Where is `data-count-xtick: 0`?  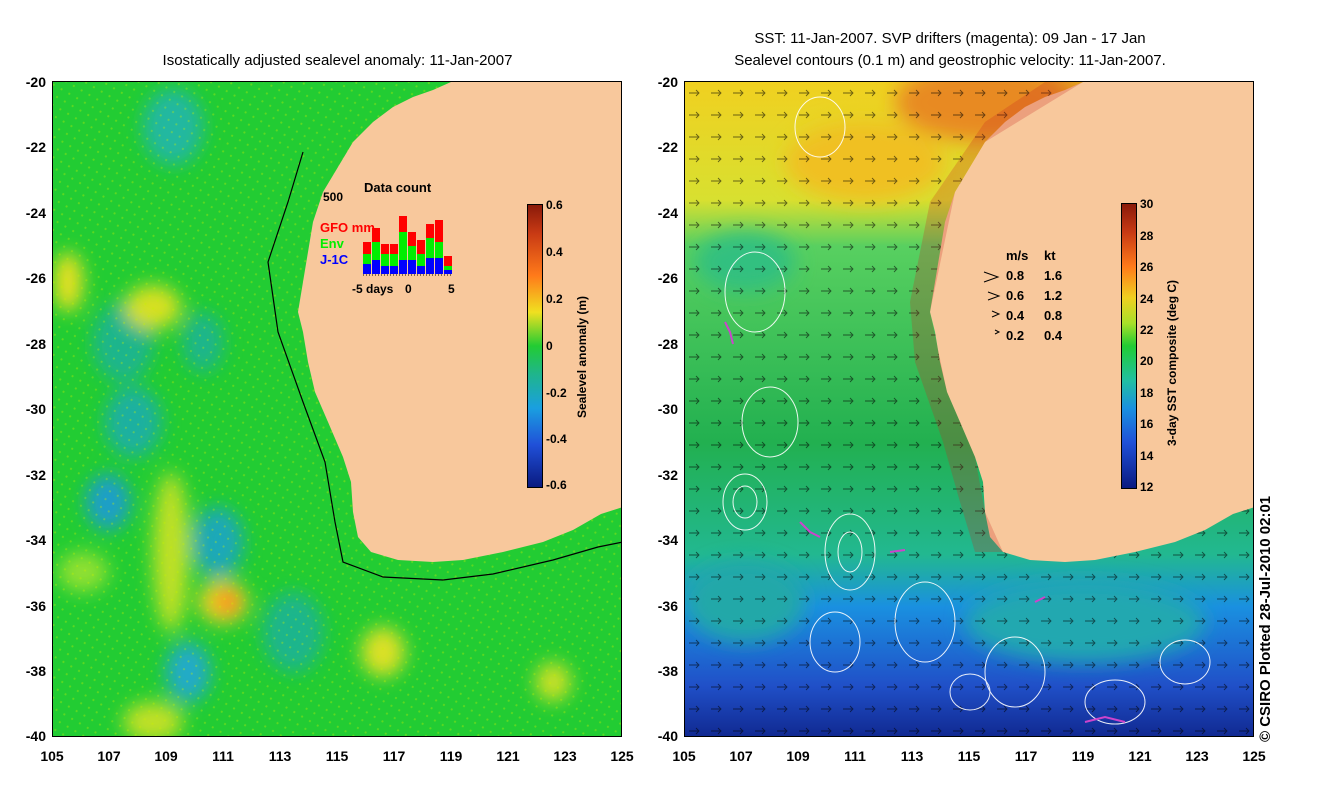
data-count-xtick: 0 is located at coordinates (408, 289).